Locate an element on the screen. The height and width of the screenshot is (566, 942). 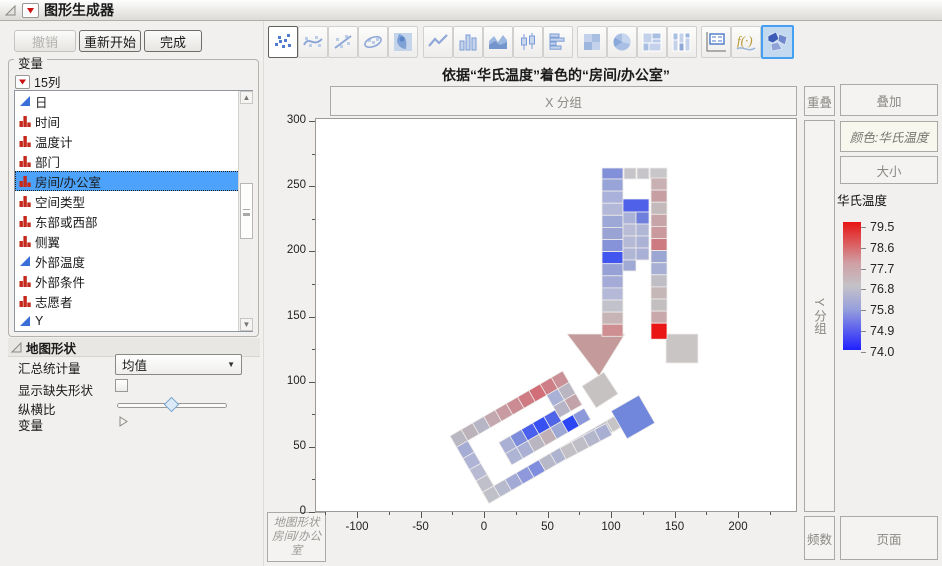
map-shape-zone: 地图形状 房间/办公室 is located at coordinates (296, 537).